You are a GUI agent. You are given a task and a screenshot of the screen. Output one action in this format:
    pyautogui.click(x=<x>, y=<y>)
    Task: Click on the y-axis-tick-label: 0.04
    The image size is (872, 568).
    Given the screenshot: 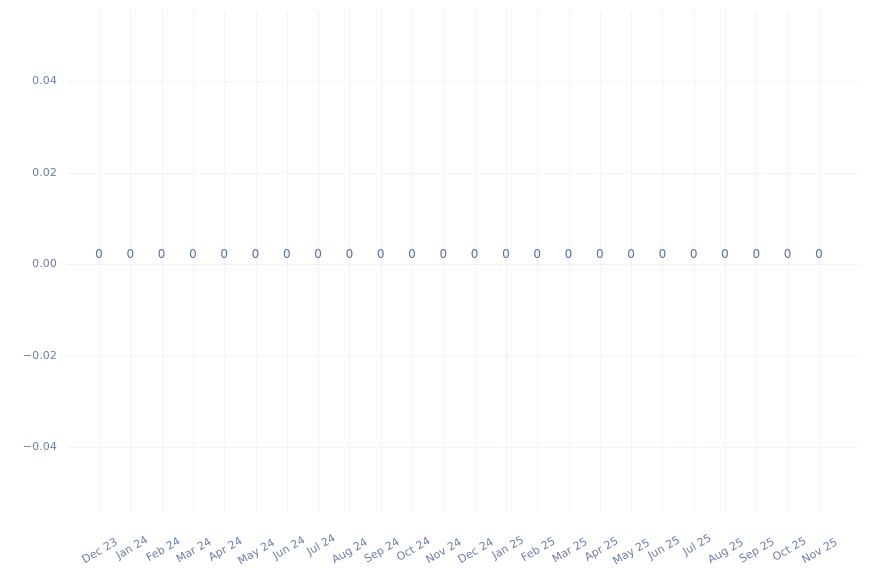 What is the action you would take?
    pyautogui.click(x=44, y=80)
    